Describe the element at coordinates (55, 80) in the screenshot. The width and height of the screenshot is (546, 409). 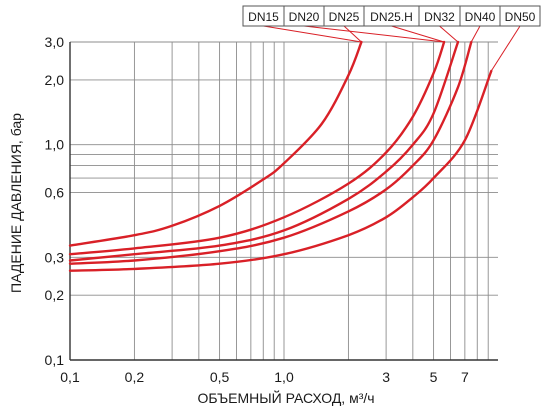
I see `y-tick-label: 2,0` at that location.